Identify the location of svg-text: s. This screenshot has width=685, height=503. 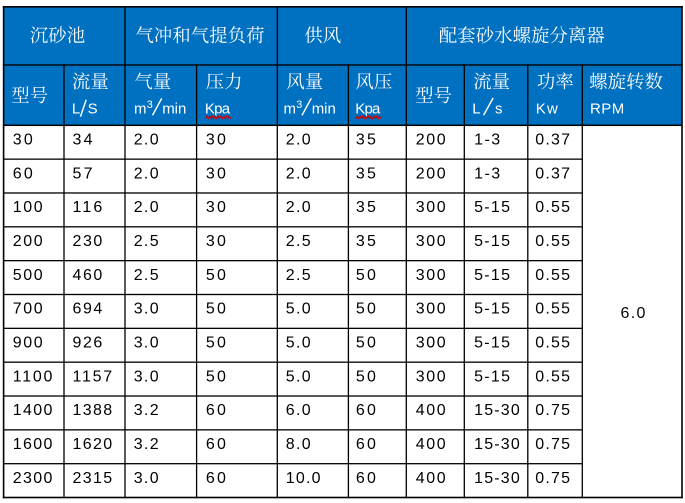
(499, 108).